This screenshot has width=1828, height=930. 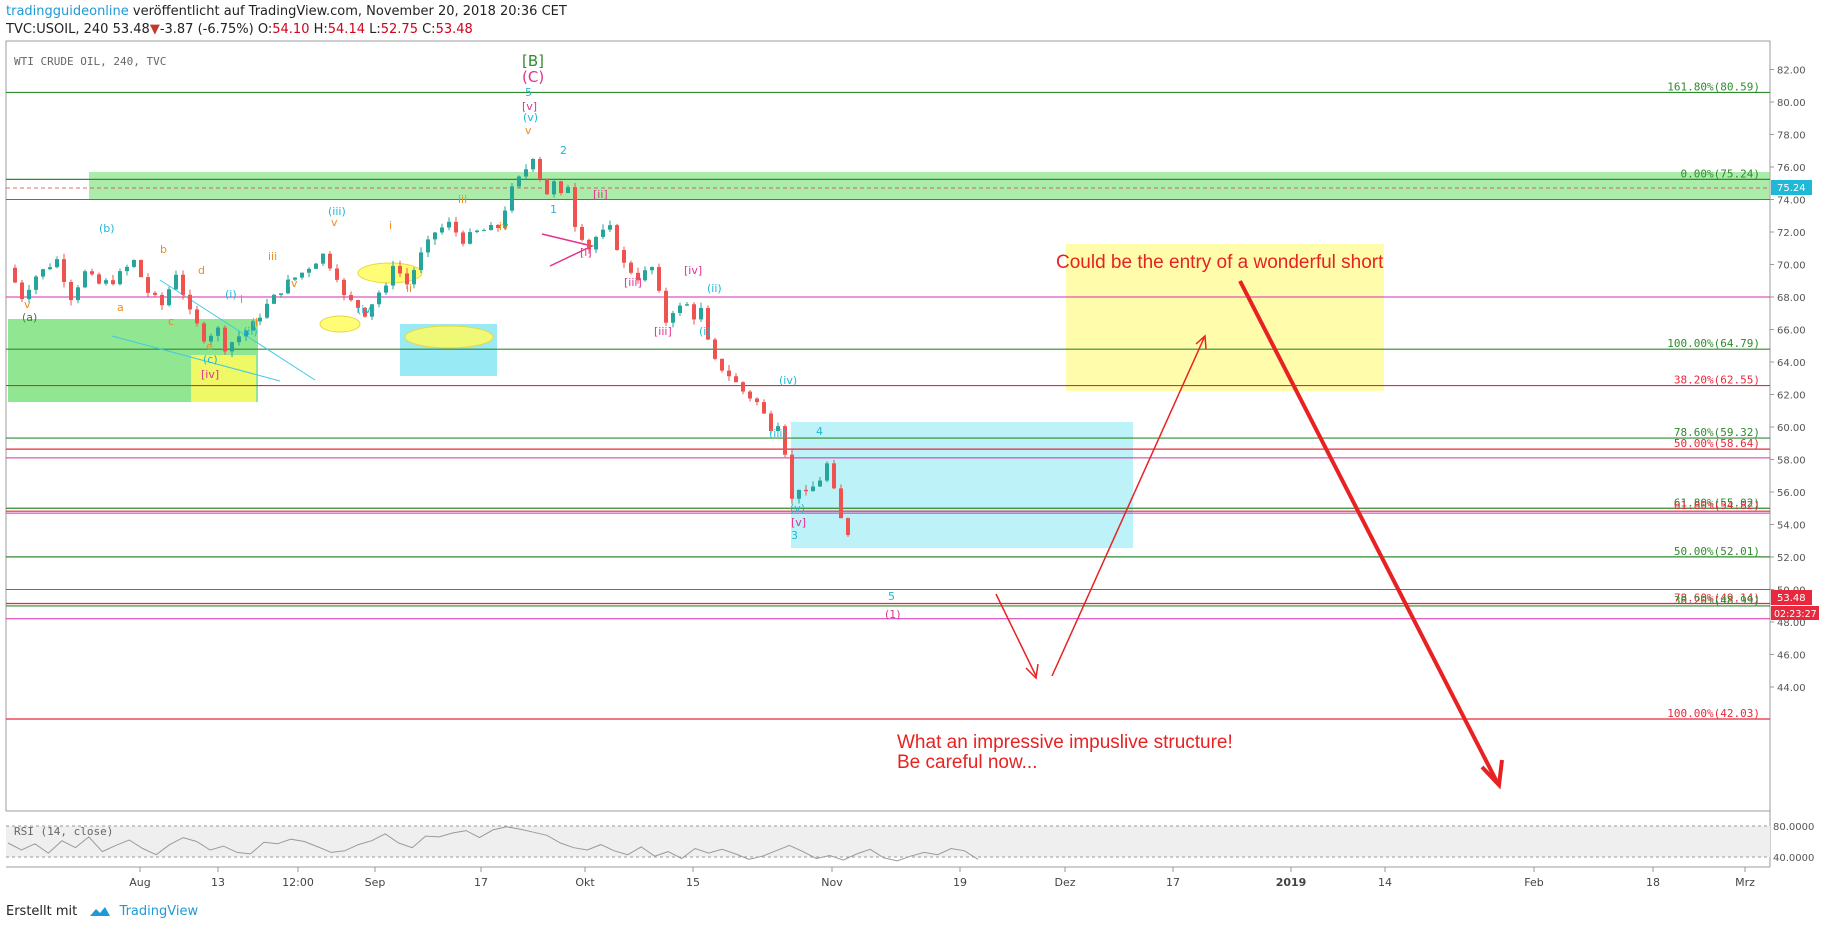 I want to click on wedge-pattern, so click(x=237, y=330).